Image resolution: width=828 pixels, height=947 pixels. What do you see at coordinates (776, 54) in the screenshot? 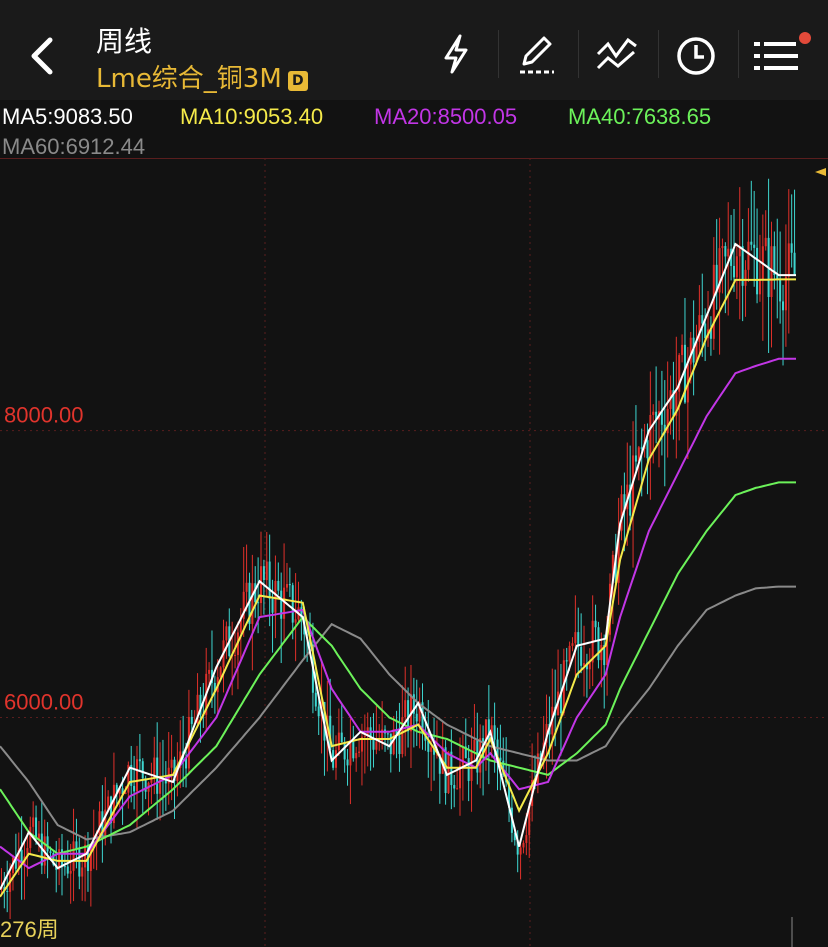
I see `menu-list-icon` at bounding box center [776, 54].